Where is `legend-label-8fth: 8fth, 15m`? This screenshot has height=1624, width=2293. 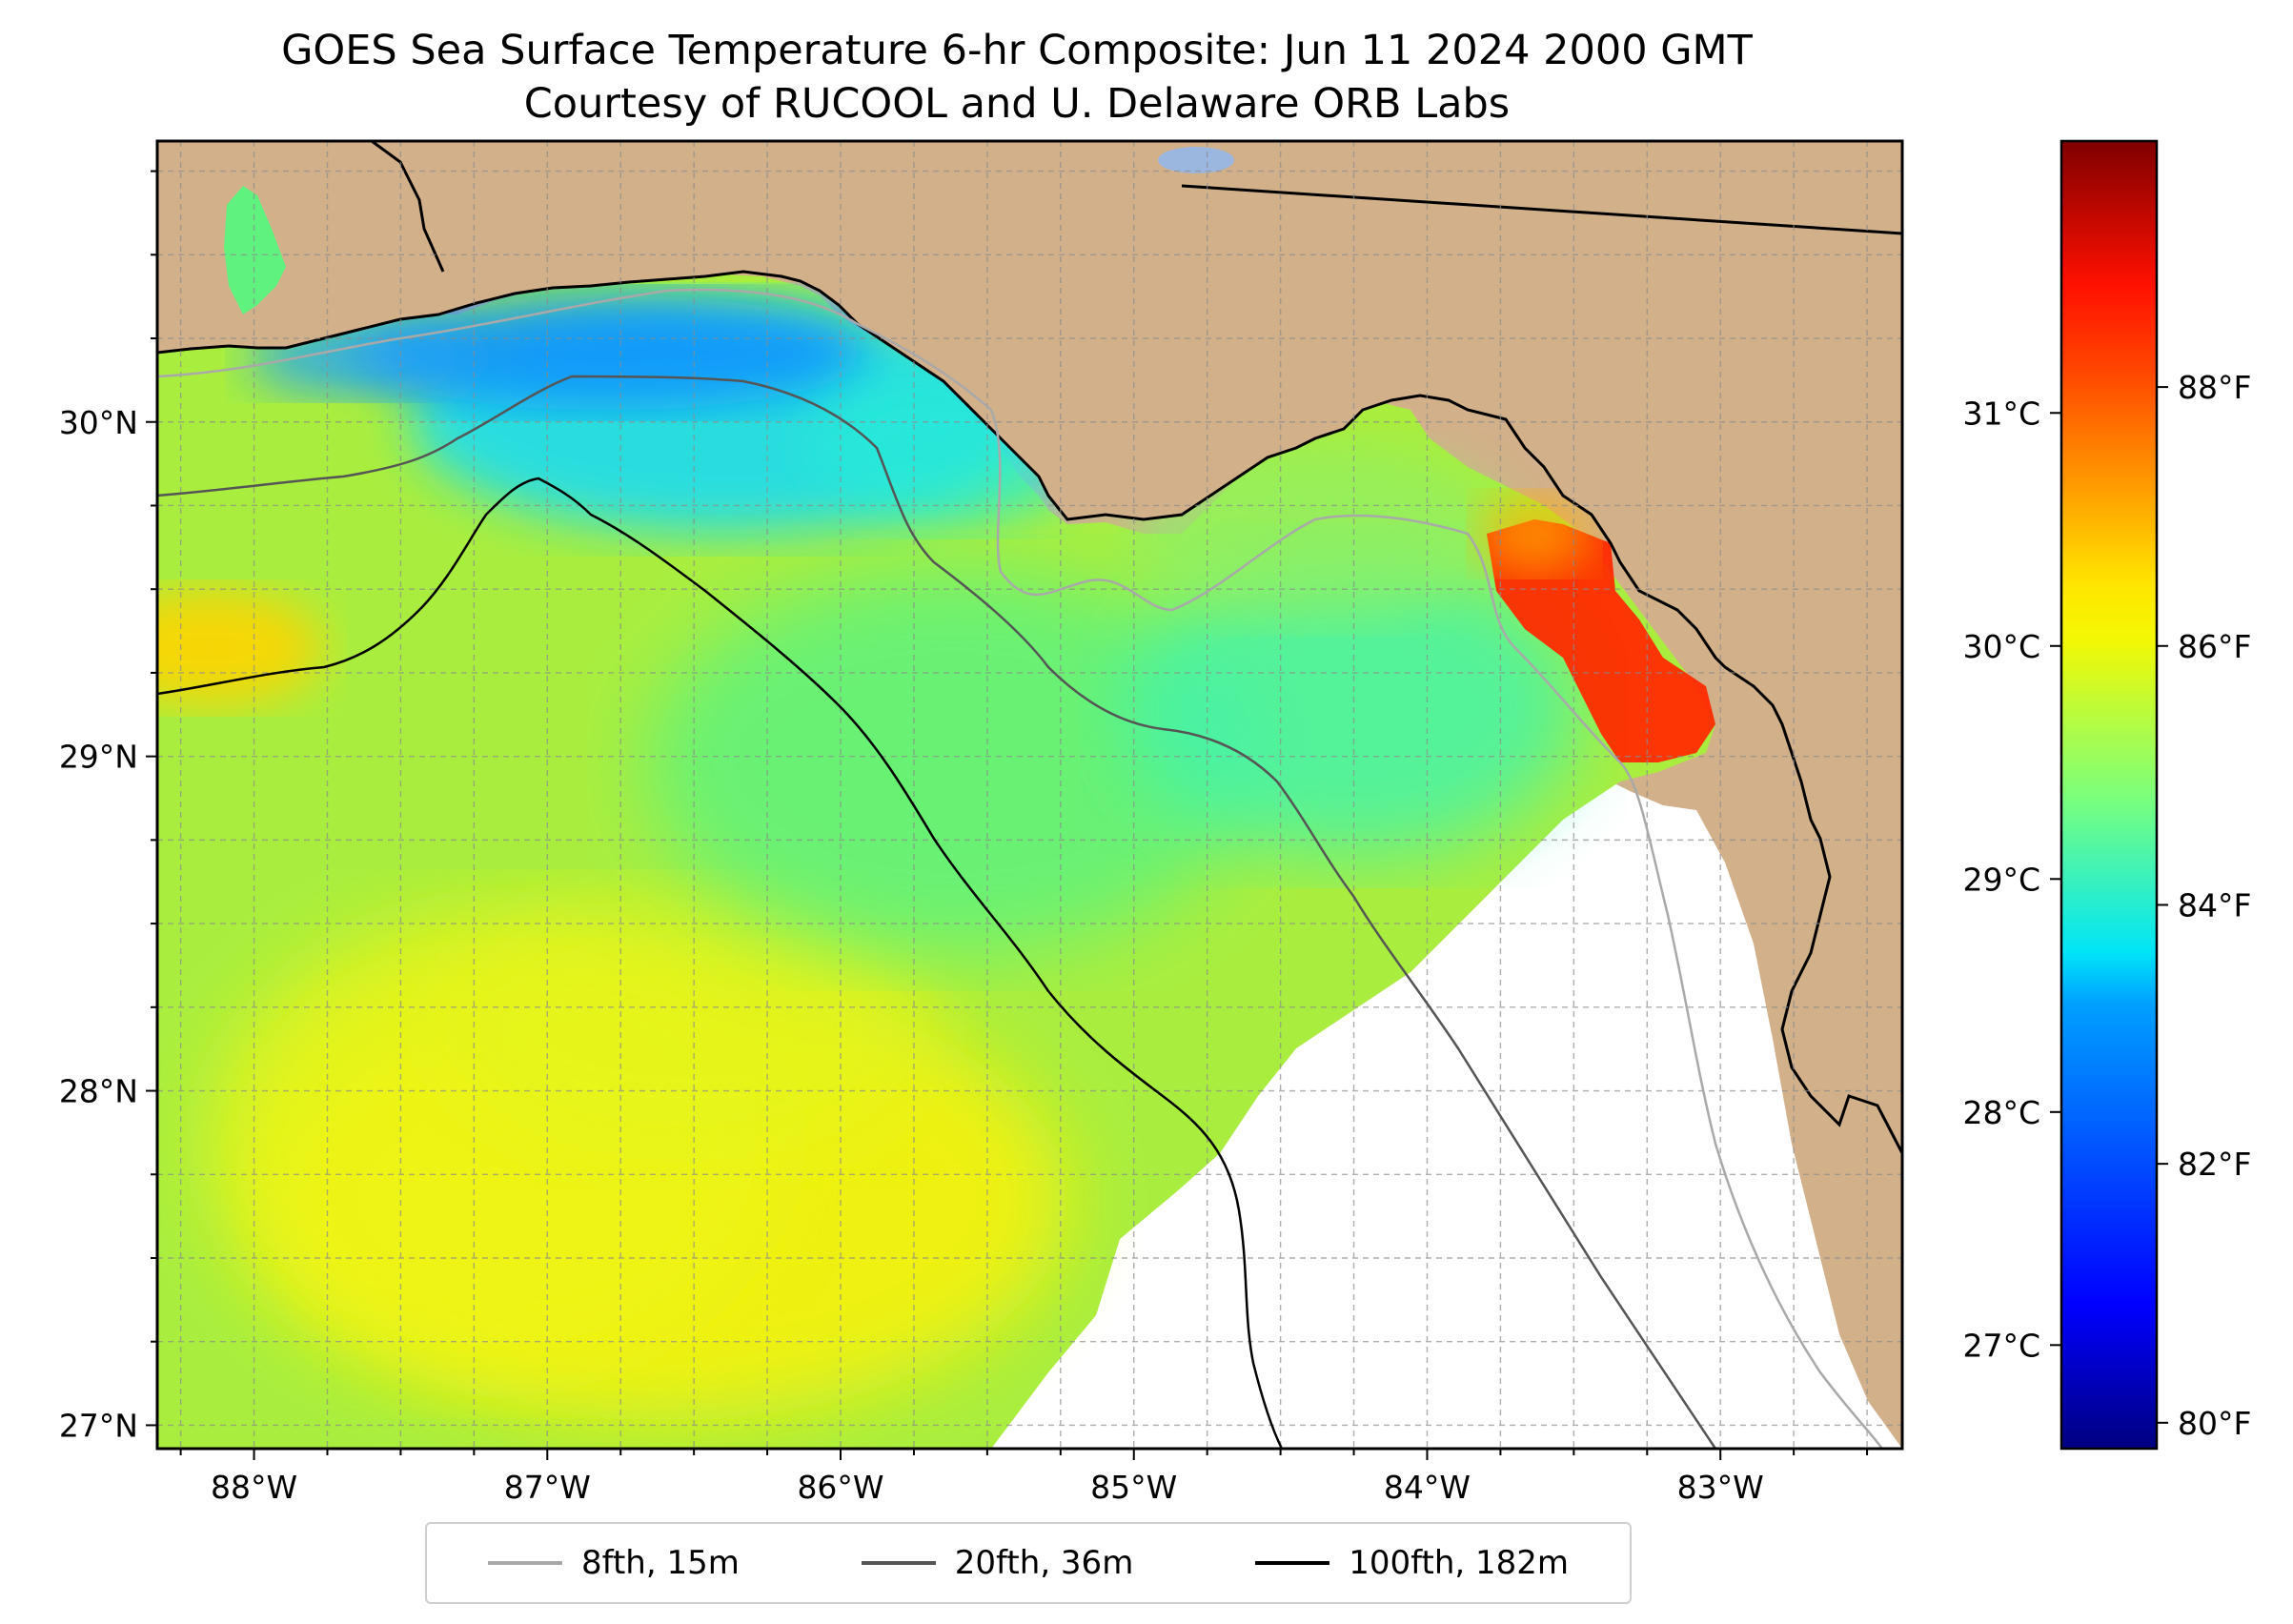
legend-label-8fth: 8fth, 15m is located at coordinates (660, 1563).